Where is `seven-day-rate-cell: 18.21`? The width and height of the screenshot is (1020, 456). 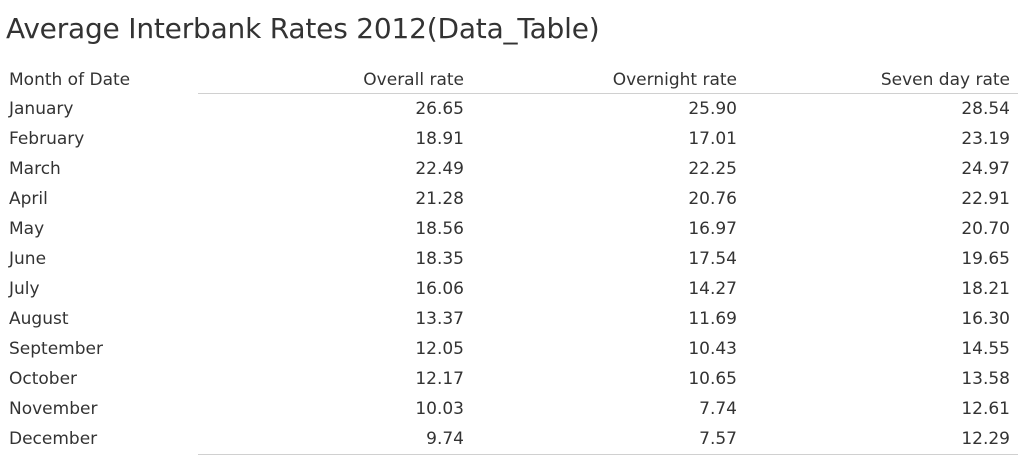 seven-day-rate-cell: 18.21 is located at coordinates (985, 289).